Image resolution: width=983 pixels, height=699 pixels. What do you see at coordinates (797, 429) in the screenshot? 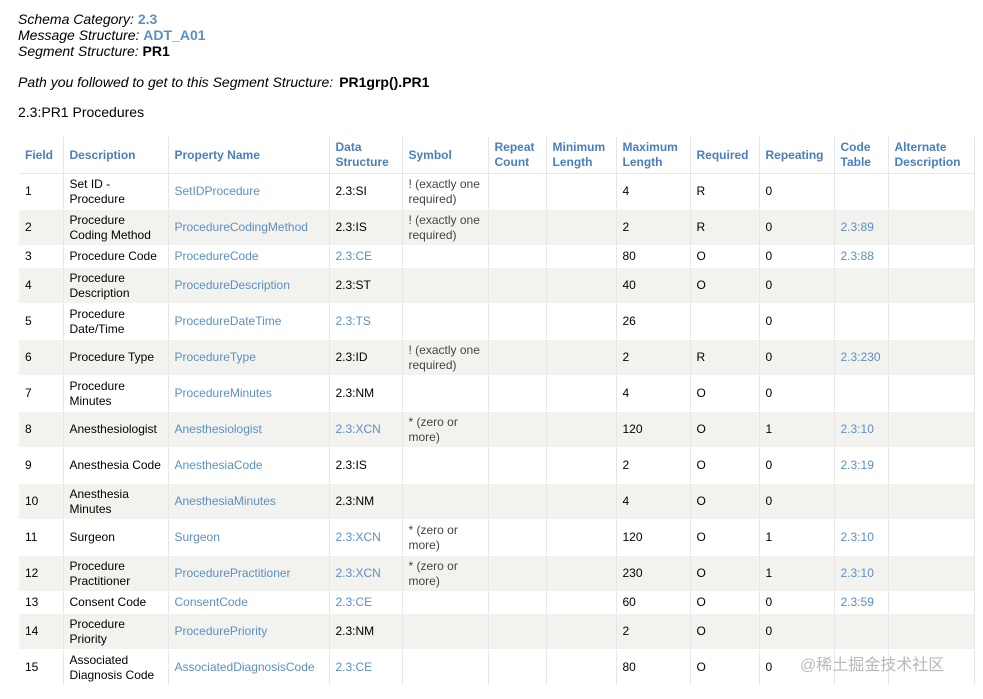
I see `cell-repeating: 1` at bounding box center [797, 429].